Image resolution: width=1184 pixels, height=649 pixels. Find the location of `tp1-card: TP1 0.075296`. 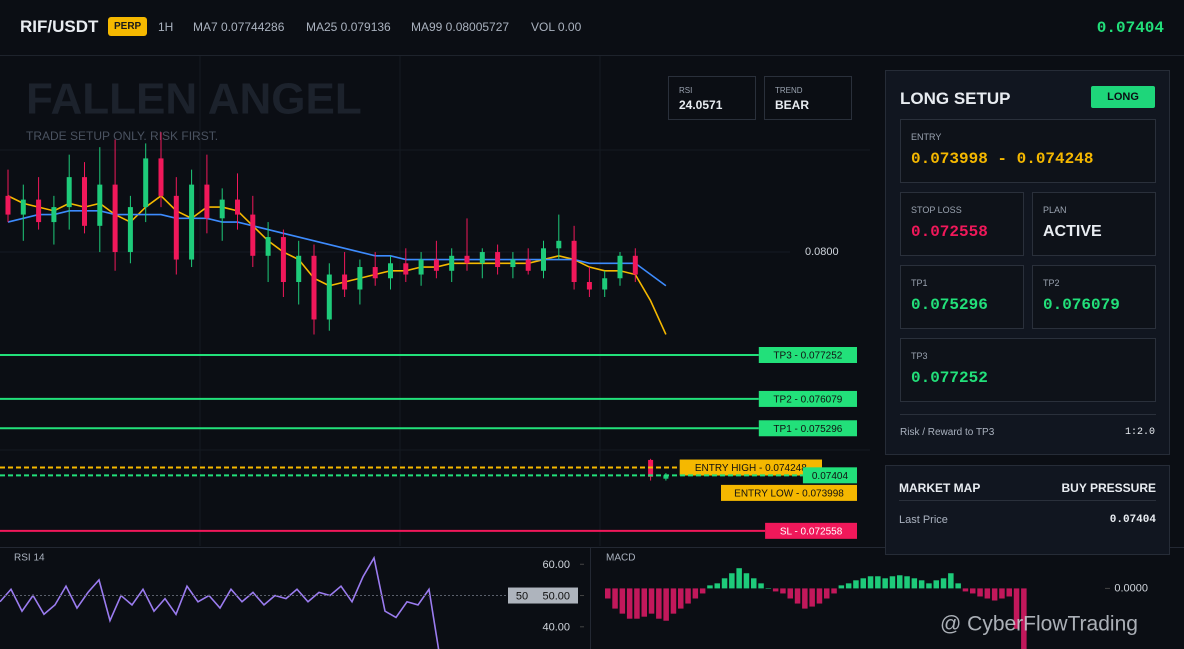

tp1-card: TP1 0.075296 is located at coordinates (962, 297).